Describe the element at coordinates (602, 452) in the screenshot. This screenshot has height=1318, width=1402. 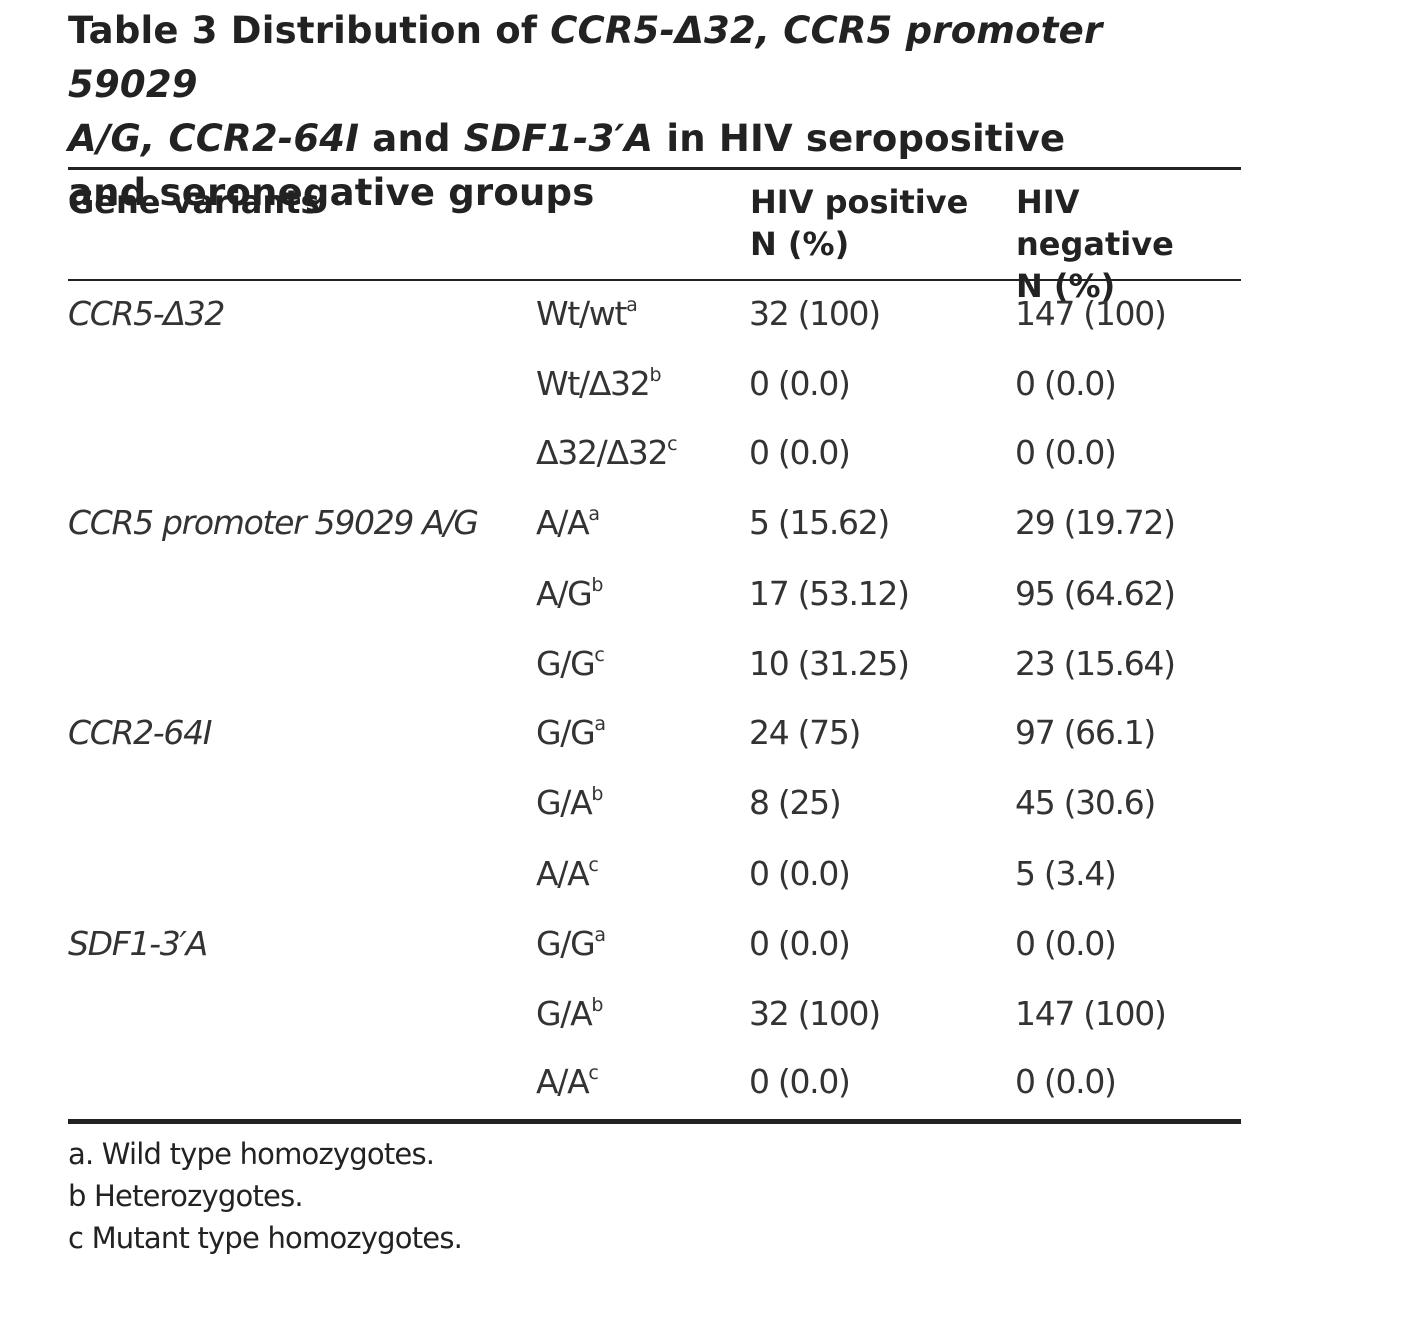
I see `genotype-text: Δ32/Δ32` at that location.